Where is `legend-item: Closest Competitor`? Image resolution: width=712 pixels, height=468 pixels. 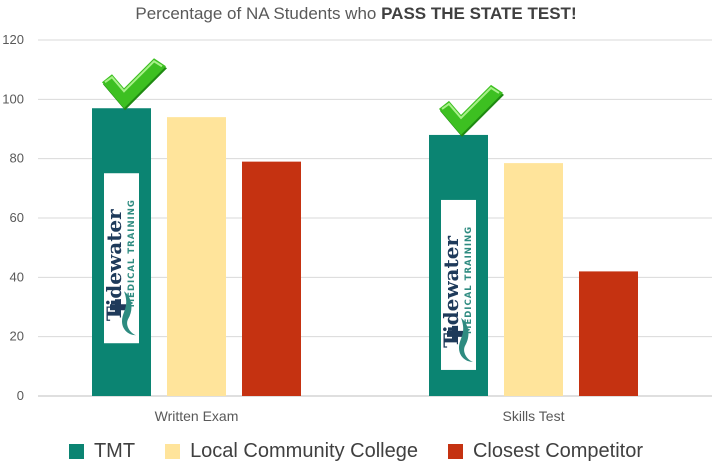 legend-item: Closest Competitor is located at coordinates (545, 451).